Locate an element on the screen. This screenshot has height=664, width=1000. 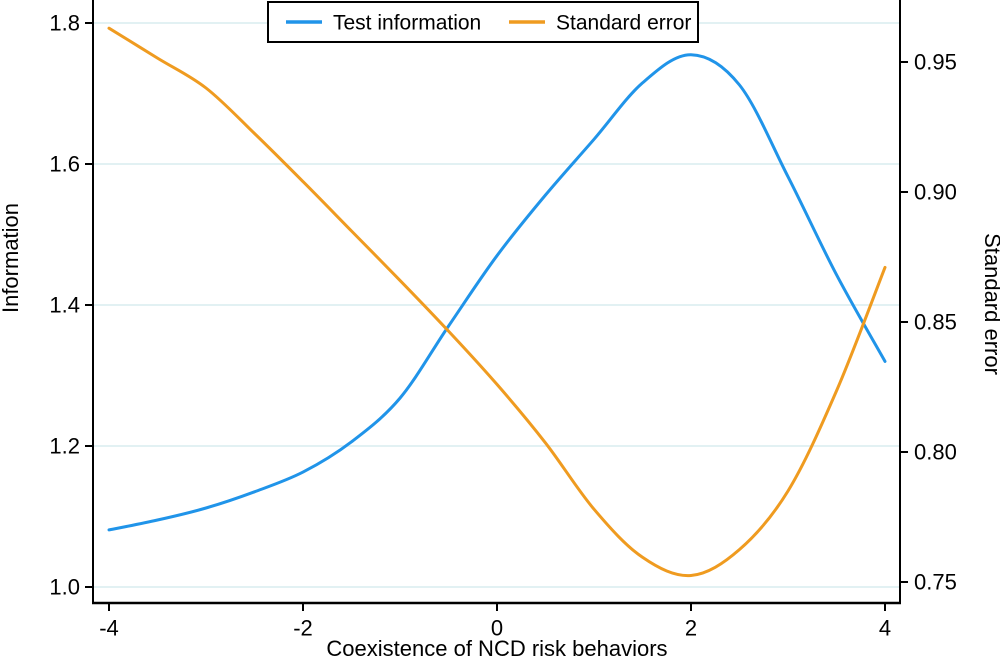
legend-label-test-information: Test information is located at coordinates (407, 23).